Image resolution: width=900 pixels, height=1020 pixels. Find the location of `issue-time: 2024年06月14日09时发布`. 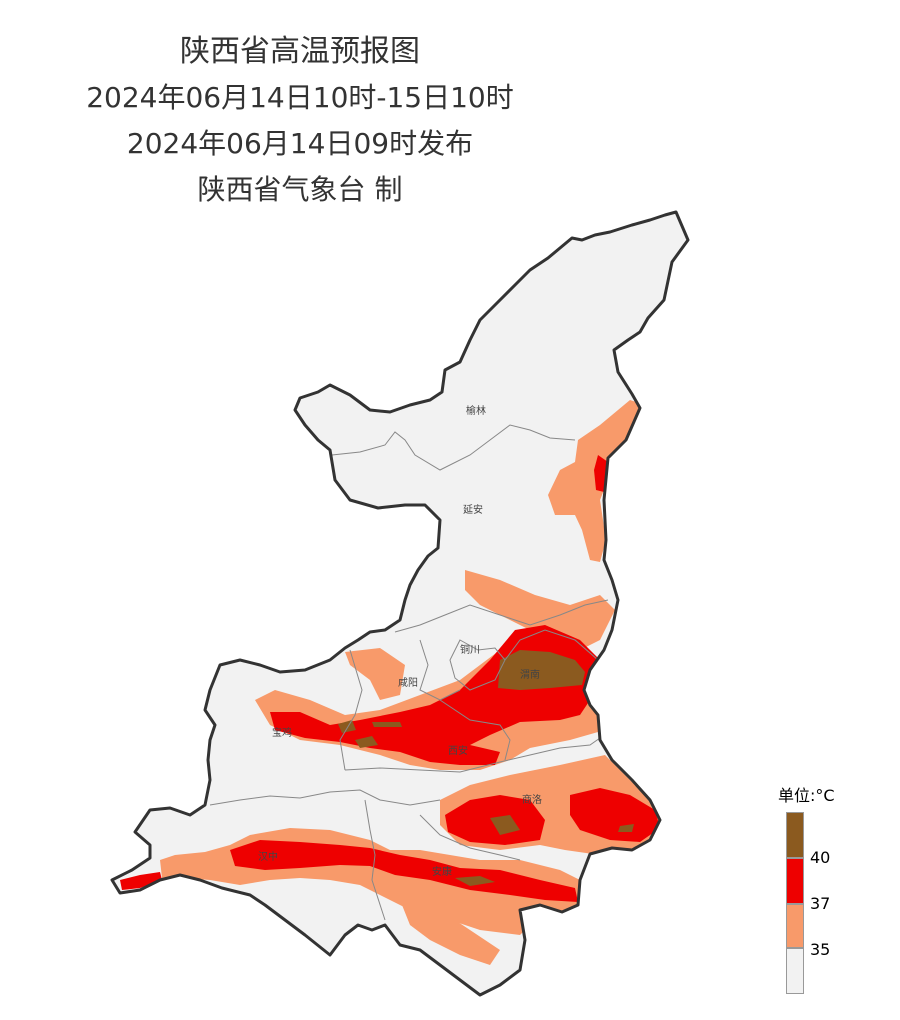

issue-time: 2024年06月14日09时发布 is located at coordinates (300, 143).